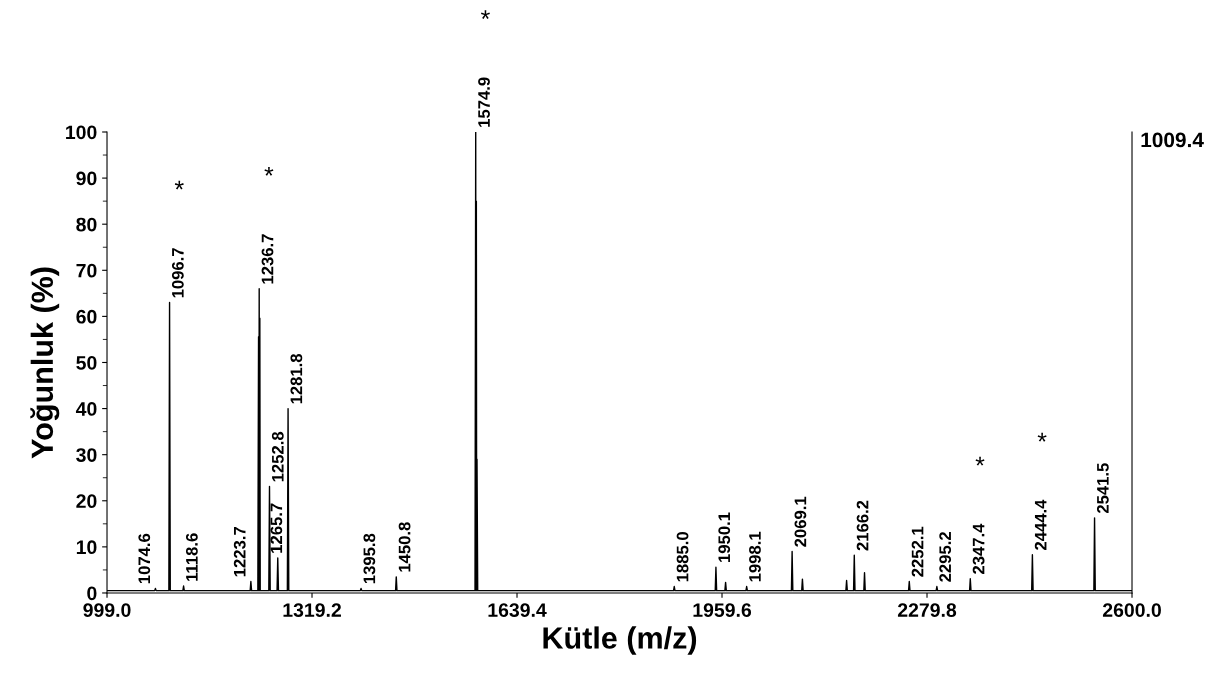  Describe the element at coordinates (81, 132) in the screenshot. I see `y-tick-label: 100` at that location.